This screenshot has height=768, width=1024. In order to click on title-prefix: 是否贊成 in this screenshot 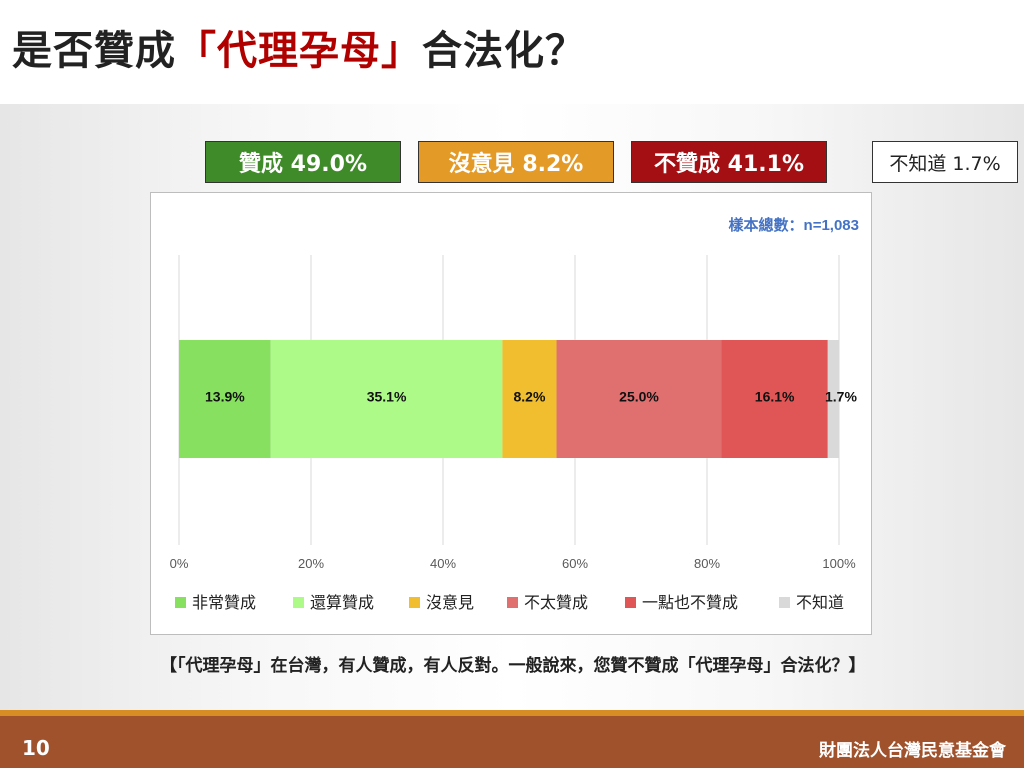, I will do `click(94, 51)`.